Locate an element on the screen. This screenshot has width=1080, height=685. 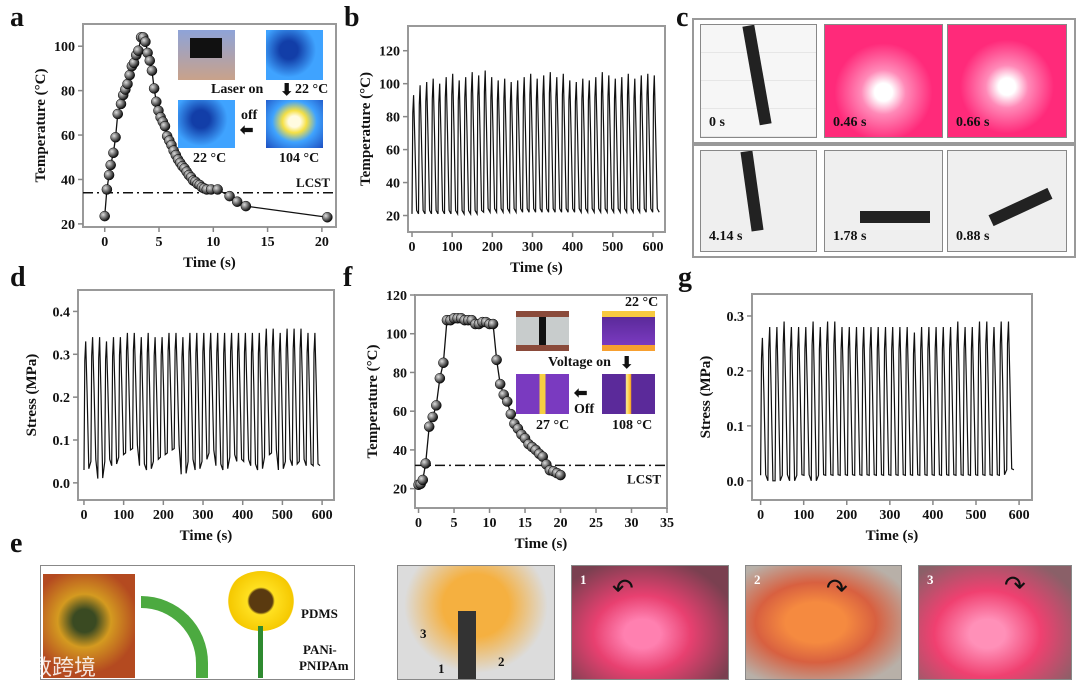
sunflower-photo is located at coordinates (89, 626).